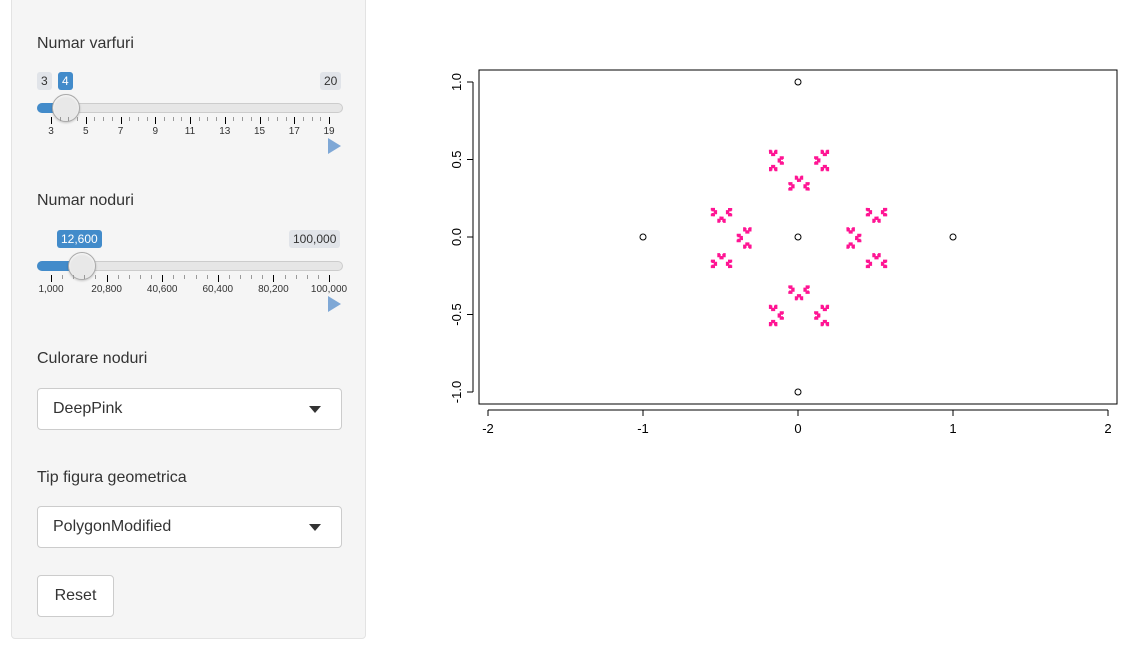 Image resolution: width=1135 pixels, height=646 pixels. Describe the element at coordinates (85, 200) in the screenshot. I see `nodes-slider-label: Numar noduri` at that location.